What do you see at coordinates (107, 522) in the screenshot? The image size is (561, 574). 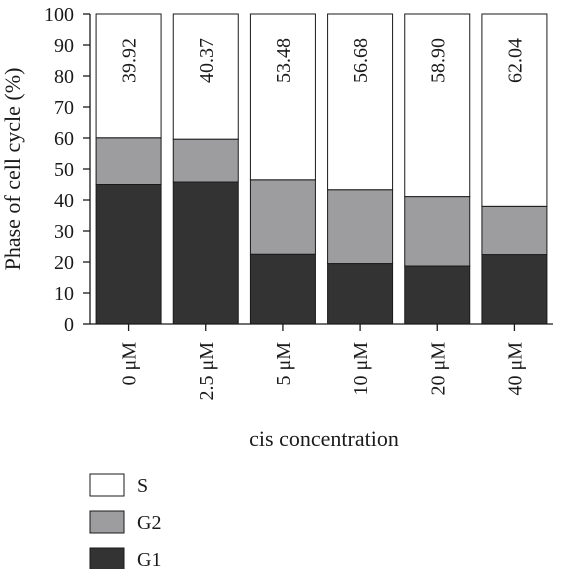 I see `legend-swatch-g2` at bounding box center [107, 522].